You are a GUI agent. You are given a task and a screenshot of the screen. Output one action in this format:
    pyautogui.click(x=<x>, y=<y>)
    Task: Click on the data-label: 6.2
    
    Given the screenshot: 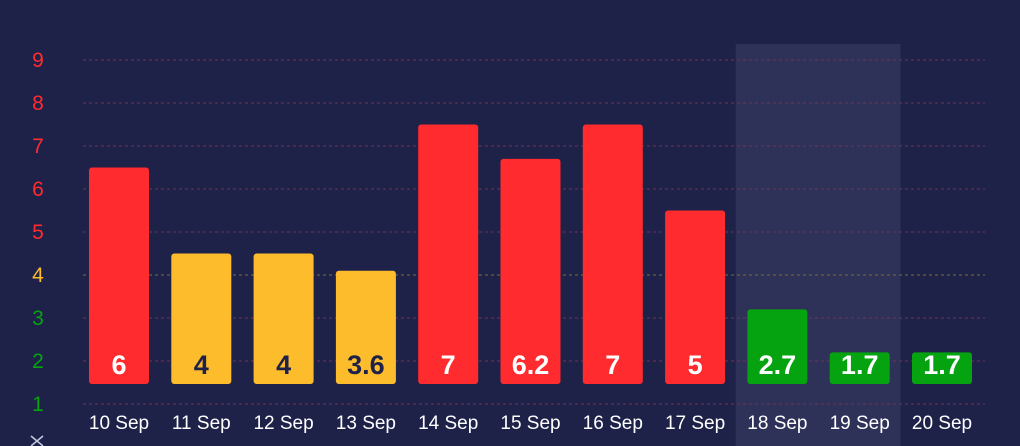 What is the action you would take?
    pyautogui.click(x=531, y=365)
    